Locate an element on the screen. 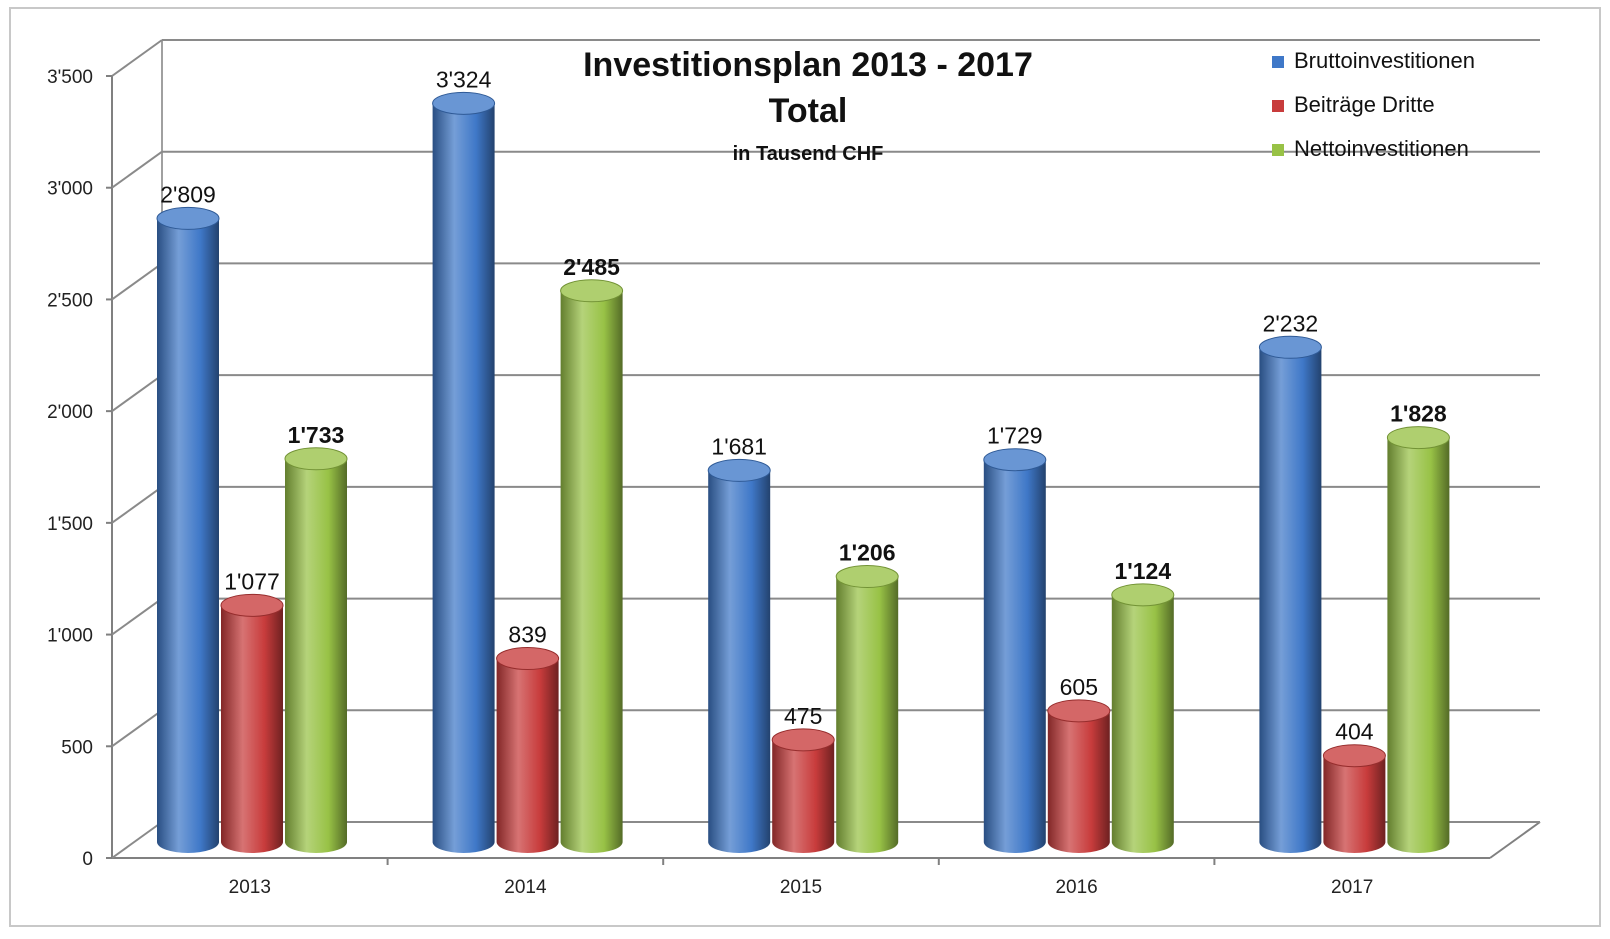  data-label: 1'206 is located at coordinates (867, 553).